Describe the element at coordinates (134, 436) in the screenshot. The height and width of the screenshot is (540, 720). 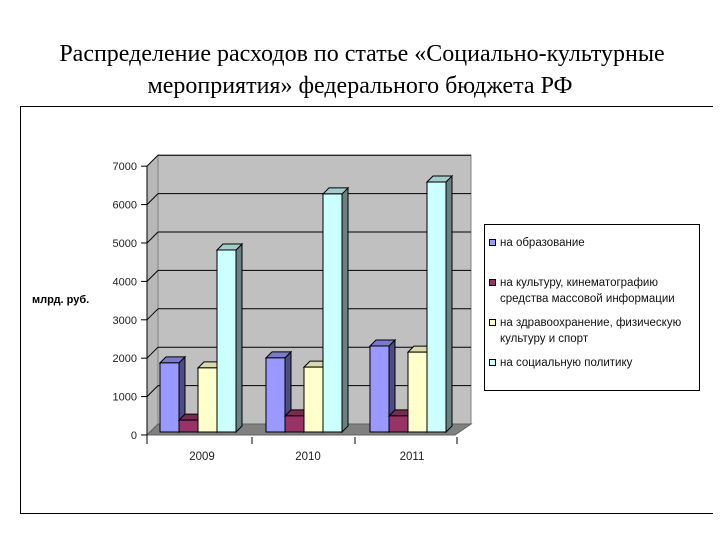
I see `svg-text: 0` at that location.